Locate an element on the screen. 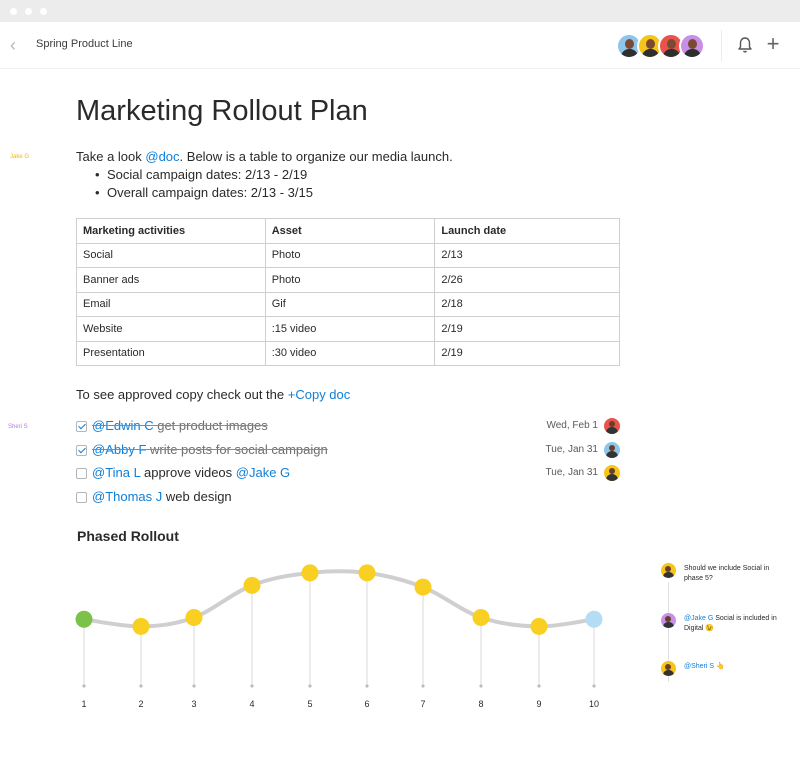 The height and width of the screenshot is (760, 800). table-cell: 2/26 is located at coordinates (527, 280).